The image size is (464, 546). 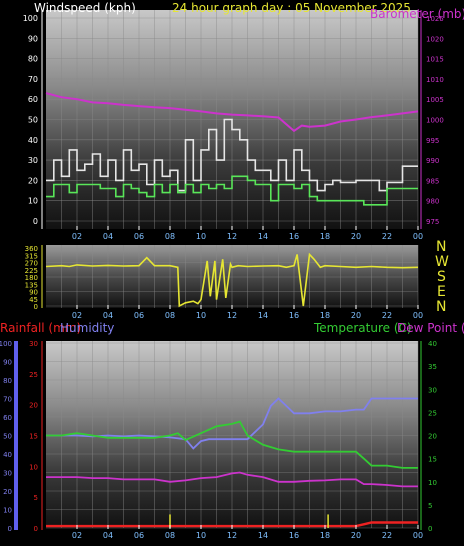 I want to click on direction-y-tick-label: 135, so click(x=31, y=285).